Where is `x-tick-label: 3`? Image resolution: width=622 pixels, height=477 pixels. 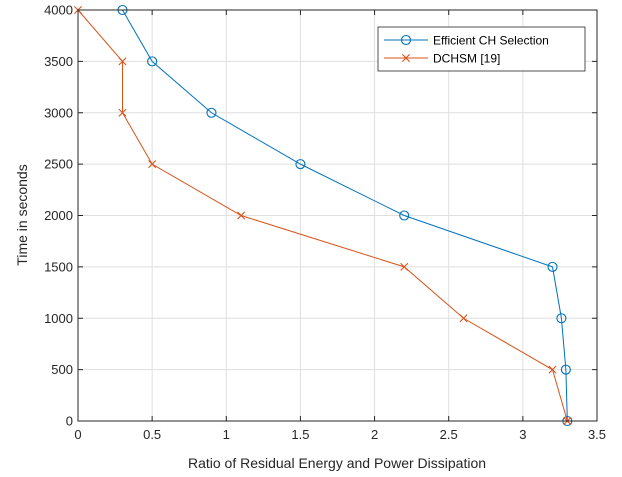 x-tick-label: 3 is located at coordinates (522, 434).